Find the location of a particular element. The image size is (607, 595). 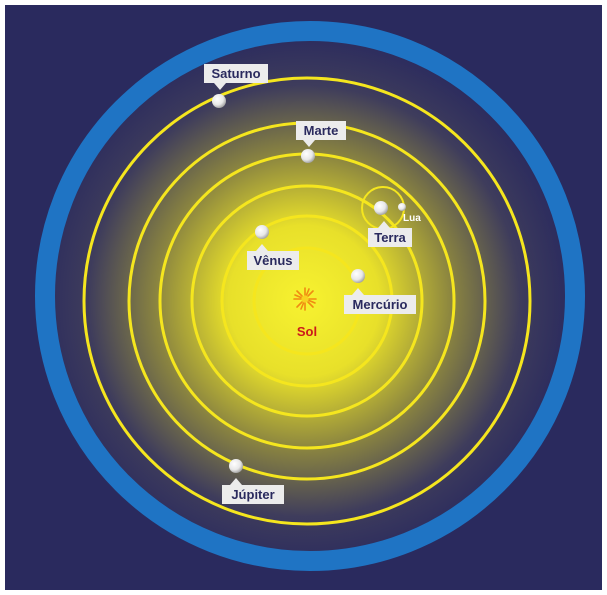

venus-label: Vênus is located at coordinates (272, 260).